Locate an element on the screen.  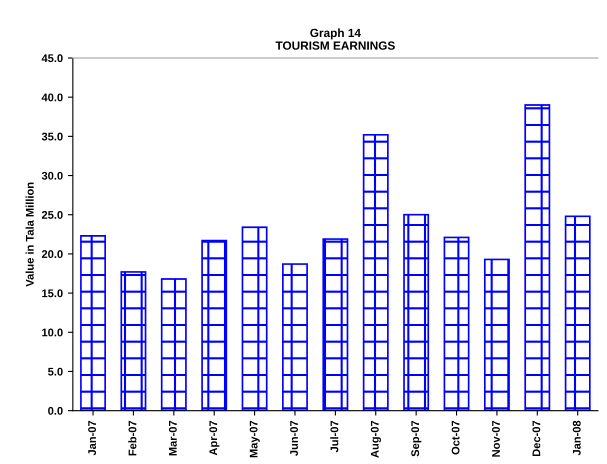
x-tick-label: Apr-07 is located at coordinates (214, 438).